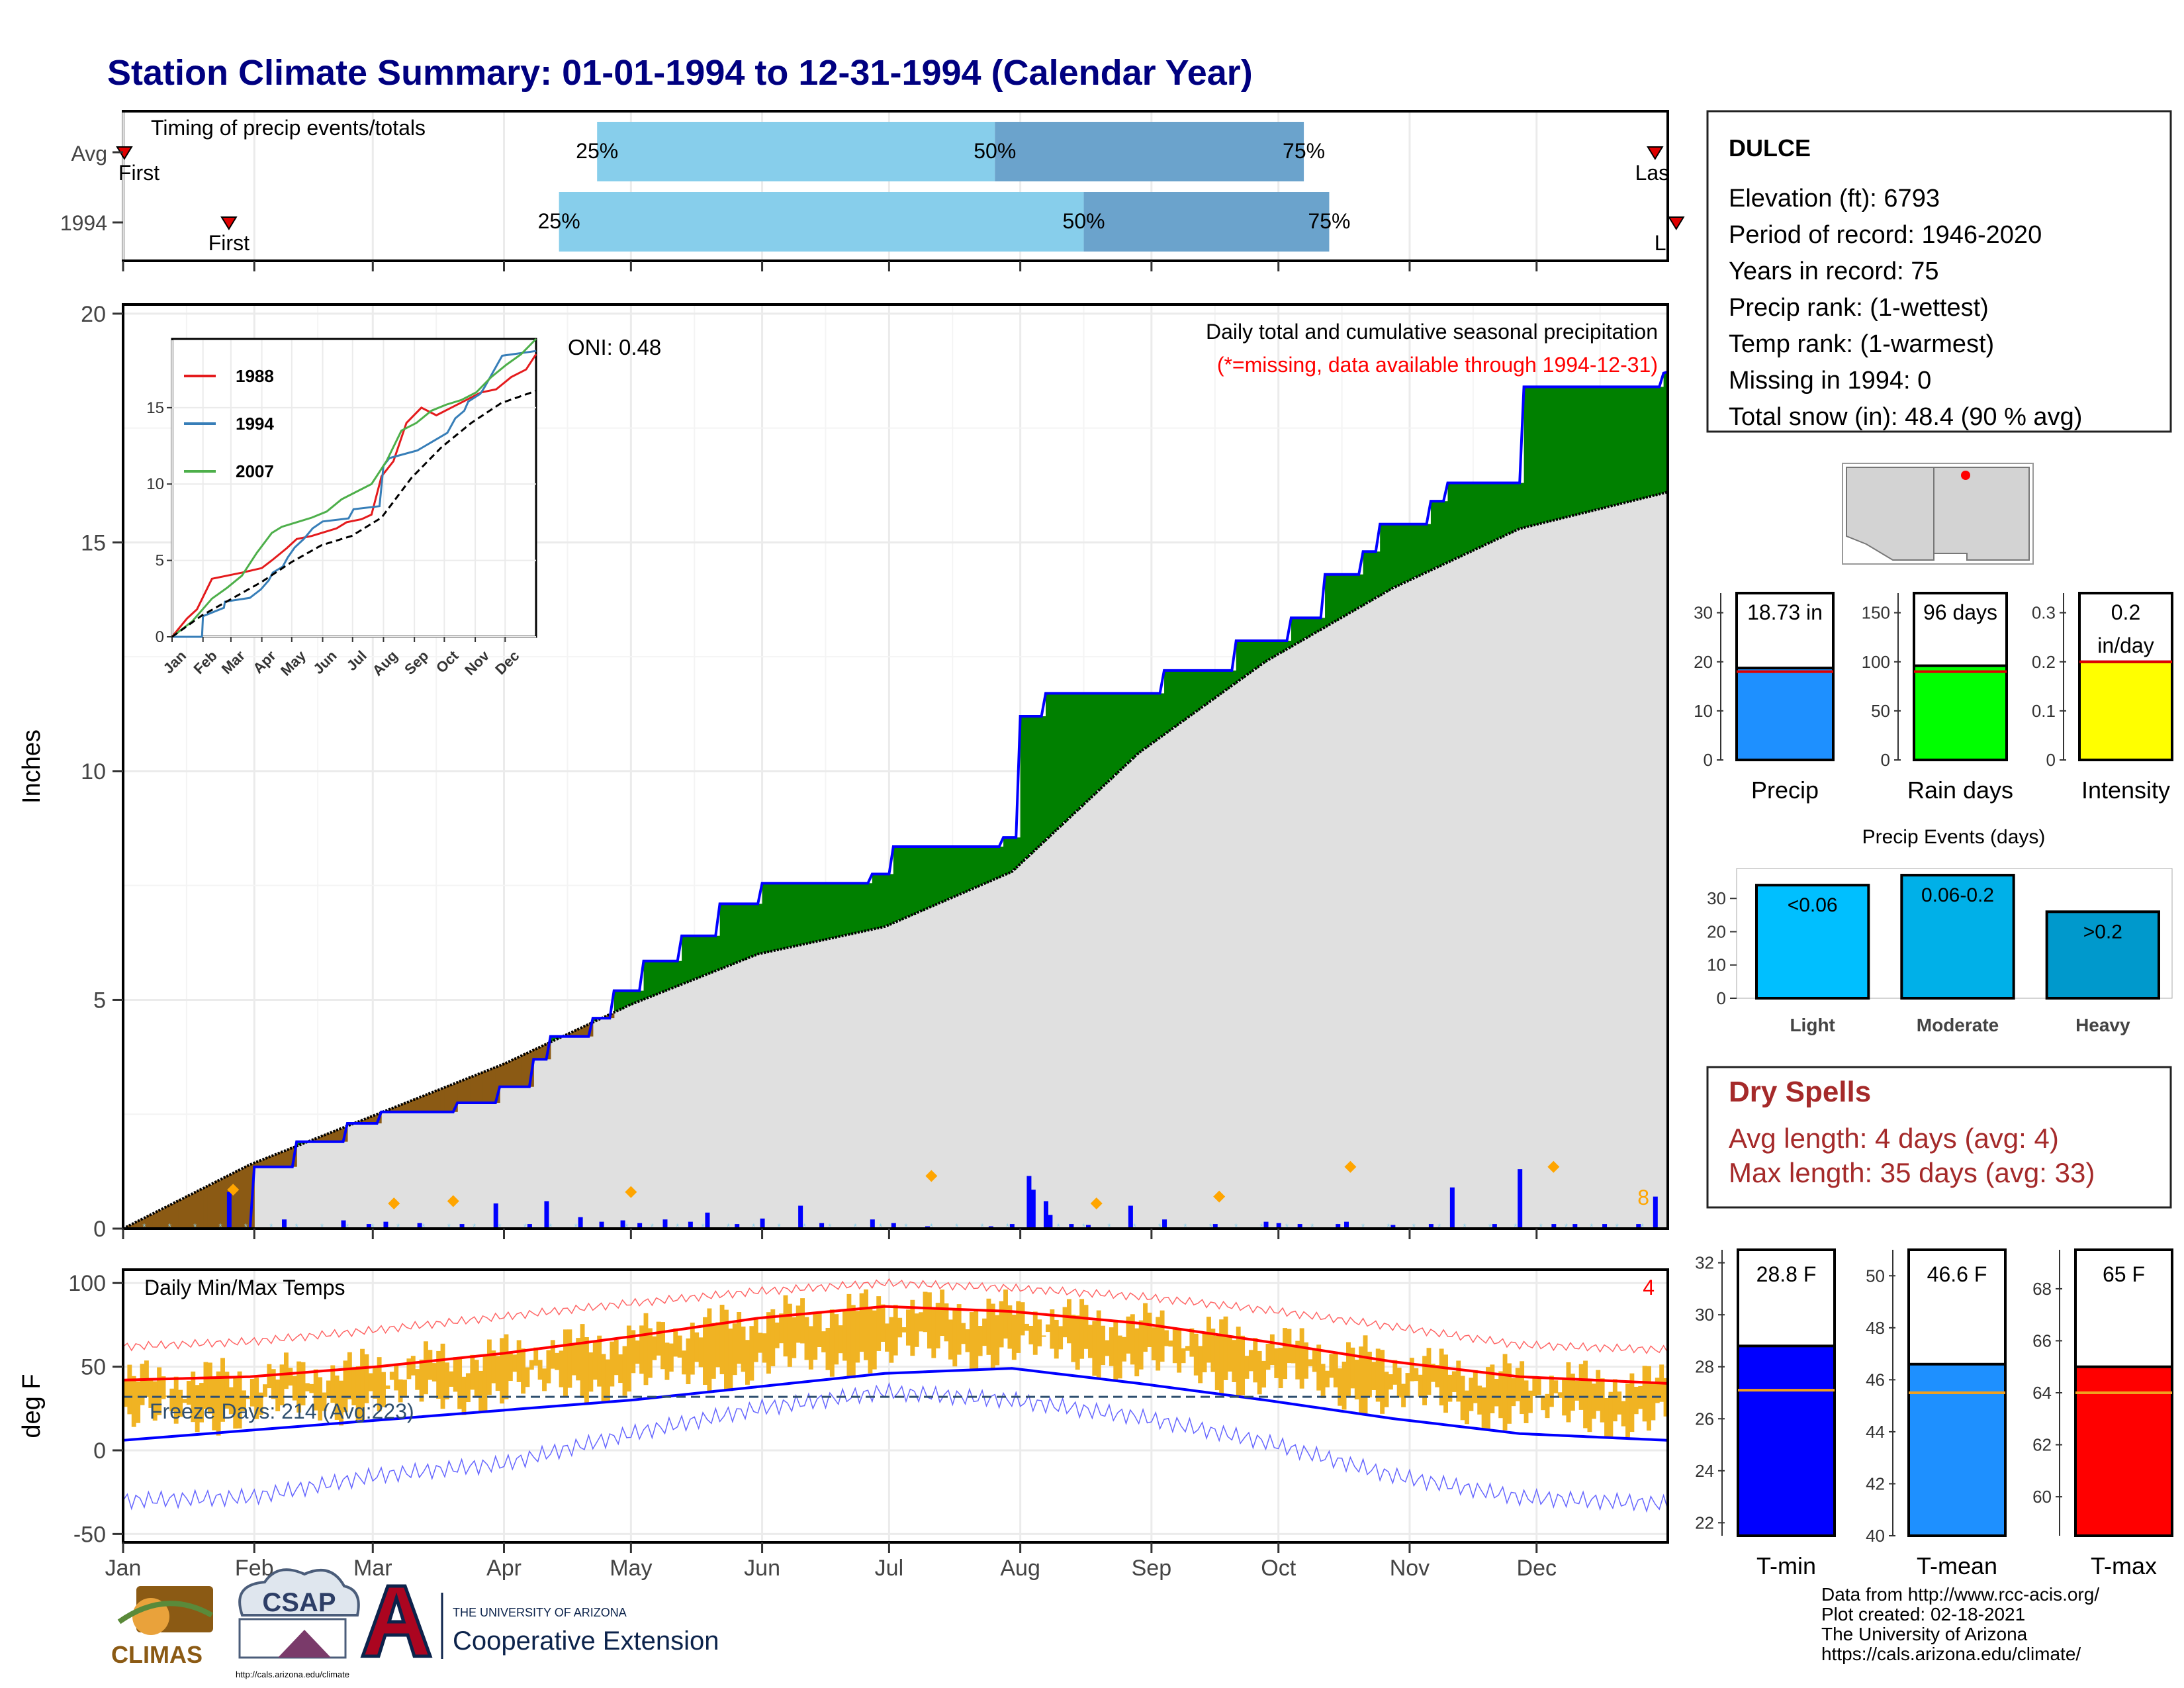 Image resolution: width=2184 pixels, height=1688 pixels. Describe the element at coordinates (1206, 222) in the screenshot. I see `timing-bar-q50-q75` at that location.